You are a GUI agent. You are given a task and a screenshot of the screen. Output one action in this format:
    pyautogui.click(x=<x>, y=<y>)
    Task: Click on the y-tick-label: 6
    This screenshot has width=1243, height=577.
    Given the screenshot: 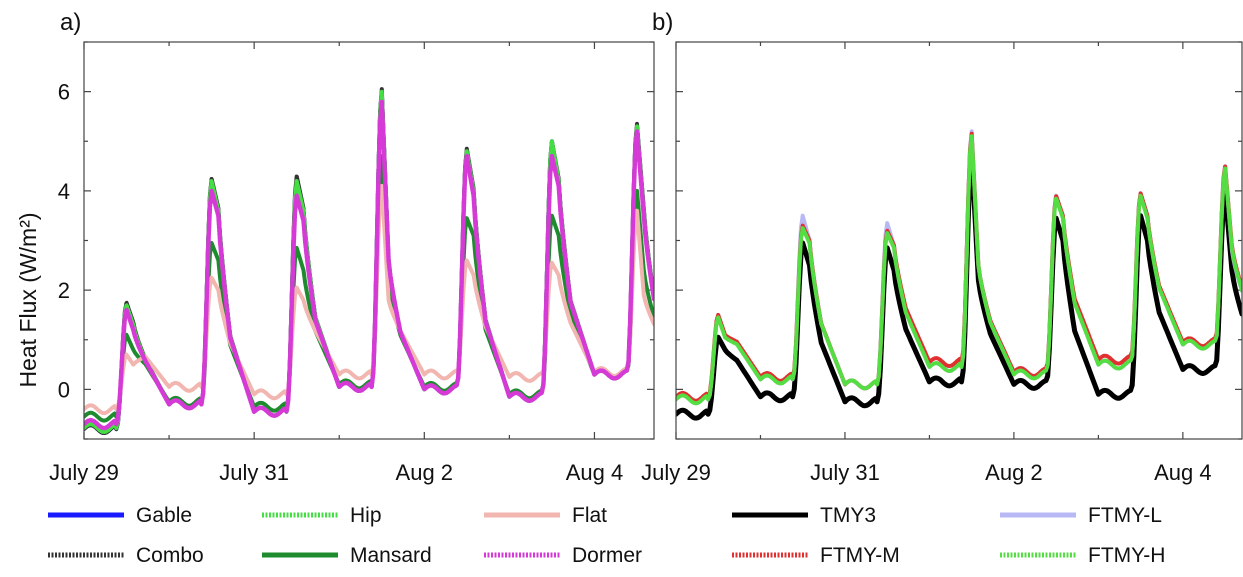 What is the action you would take?
    pyautogui.click(x=64, y=92)
    